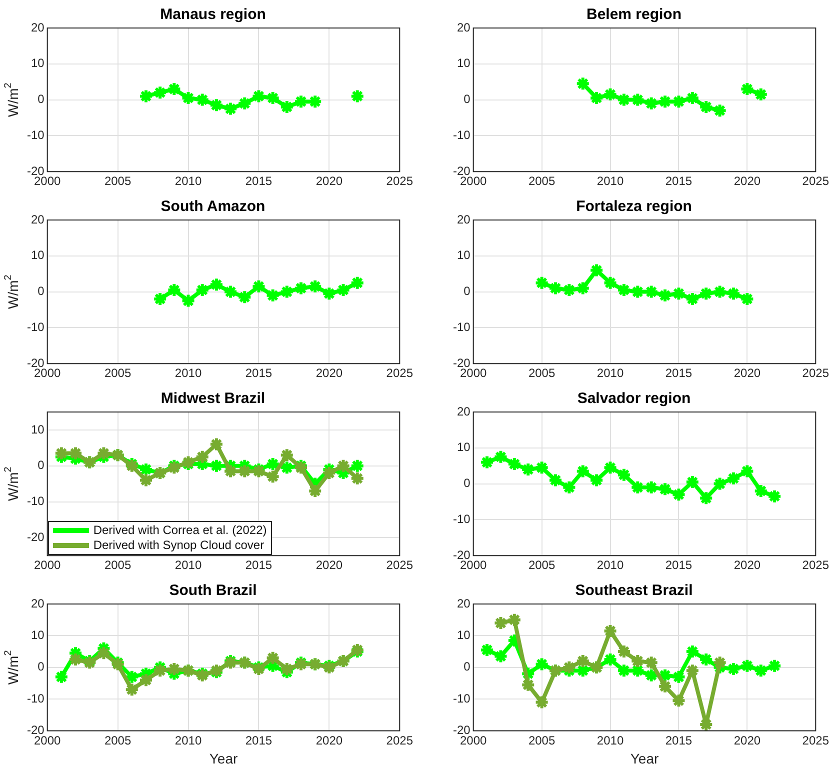 The image size is (833, 768). What do you see at coordinates (634, 207) in the screenshot?
I see `chart-title: Fortaleza region` at bounding box center [634, 207].